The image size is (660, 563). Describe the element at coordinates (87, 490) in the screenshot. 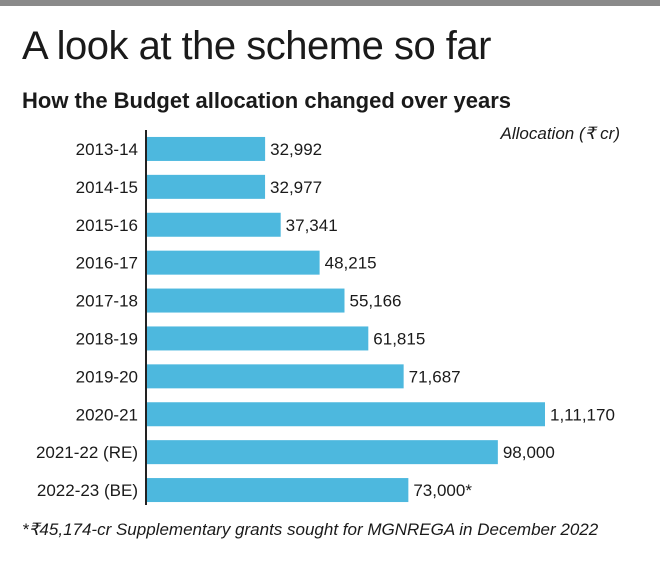

I see `category-label: 2022-23 (BE)` at that location.